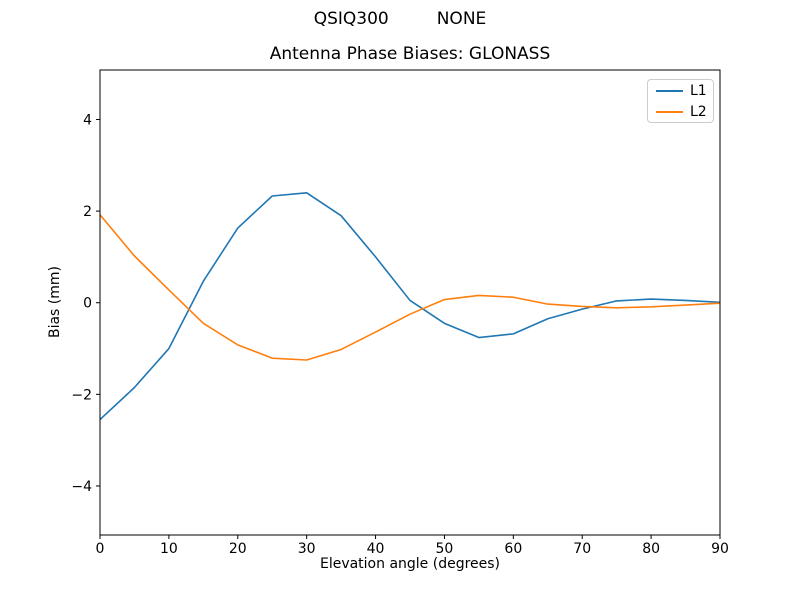  Describe the element at coordinates (461, 19) in the screenshot. I see `figure-title-right: NONE` at that location.